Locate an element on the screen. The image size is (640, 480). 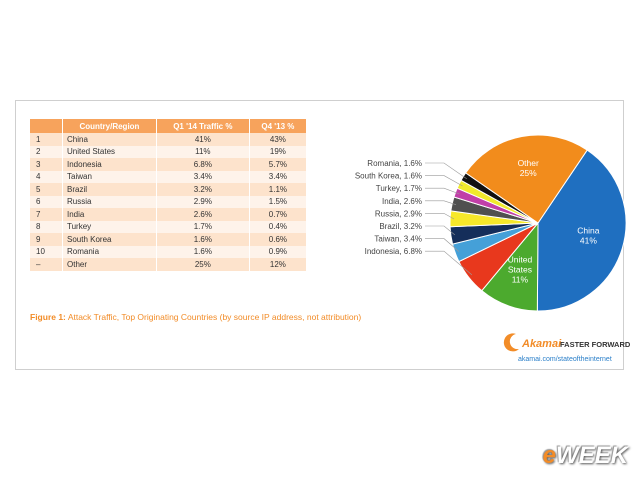
cell-q4: 1.5% is located at coordinates (278, 201).